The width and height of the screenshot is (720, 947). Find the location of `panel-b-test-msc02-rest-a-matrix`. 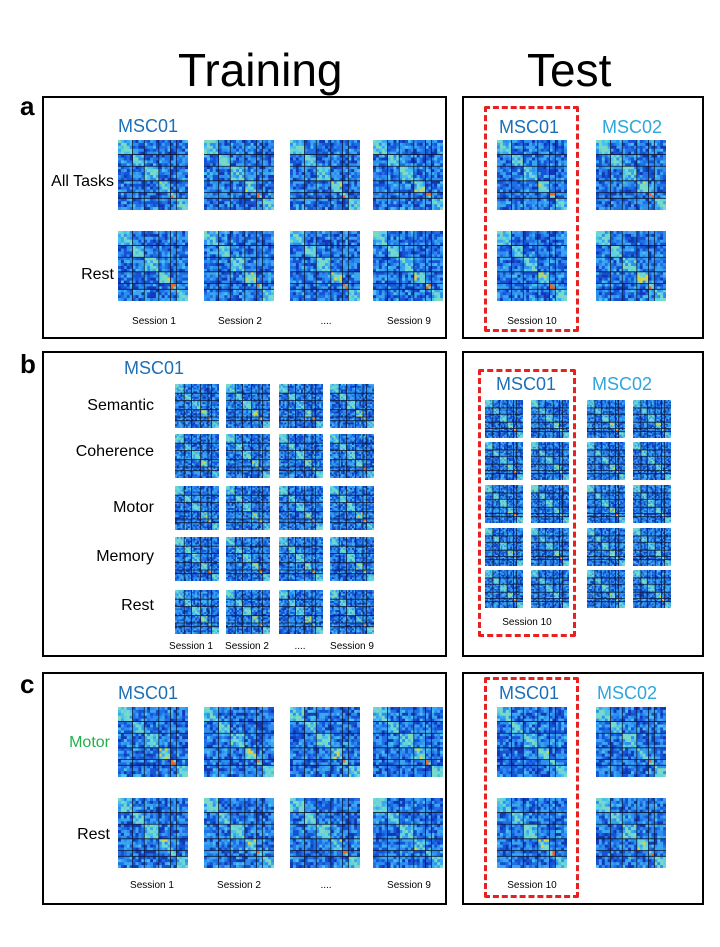

panel-b-test-msc02-rest-a-matrix is located at coordinates (606, 589).